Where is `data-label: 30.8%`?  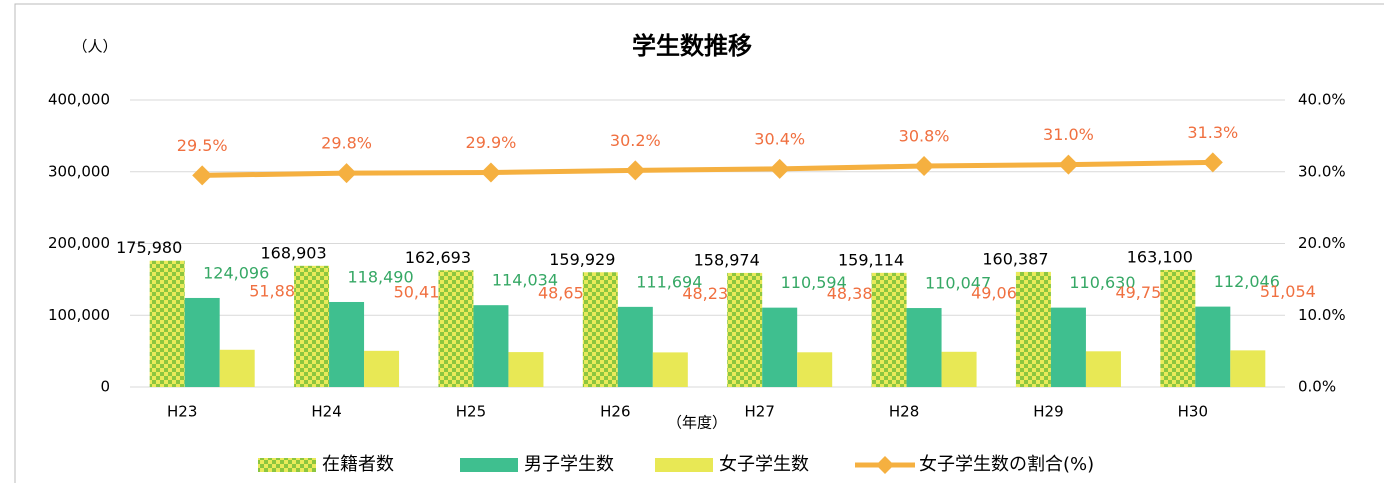 data-label: 30.8% is located at coordinates (924, 136).